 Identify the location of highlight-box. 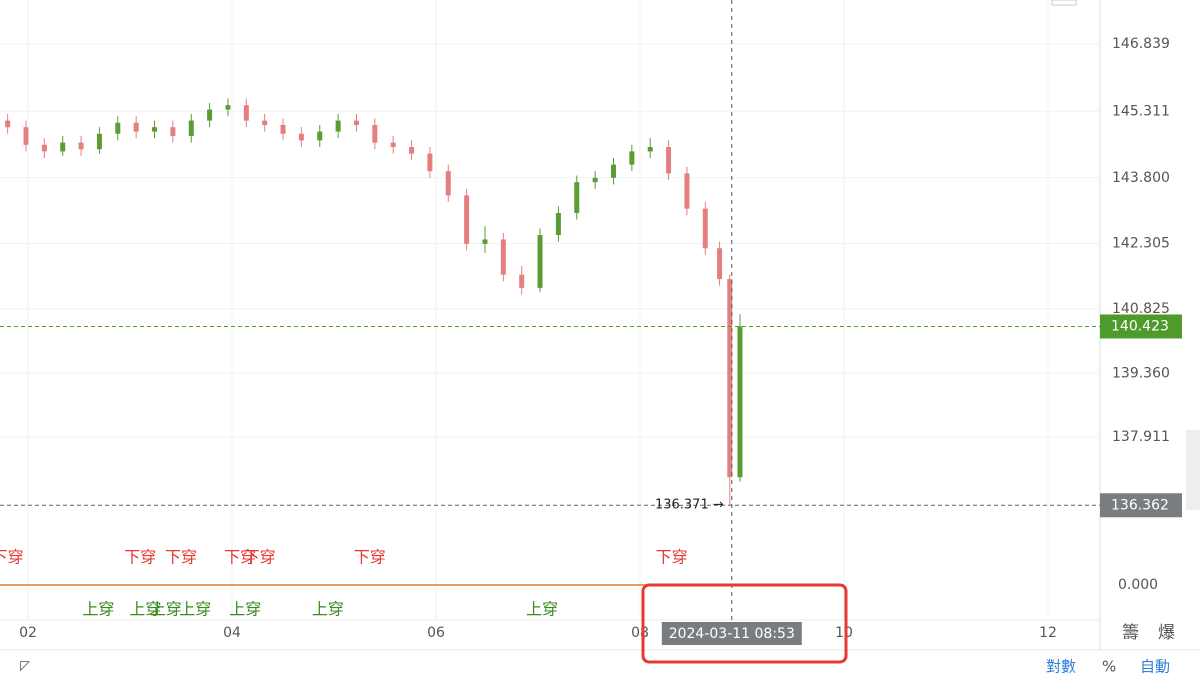
(744, 623).